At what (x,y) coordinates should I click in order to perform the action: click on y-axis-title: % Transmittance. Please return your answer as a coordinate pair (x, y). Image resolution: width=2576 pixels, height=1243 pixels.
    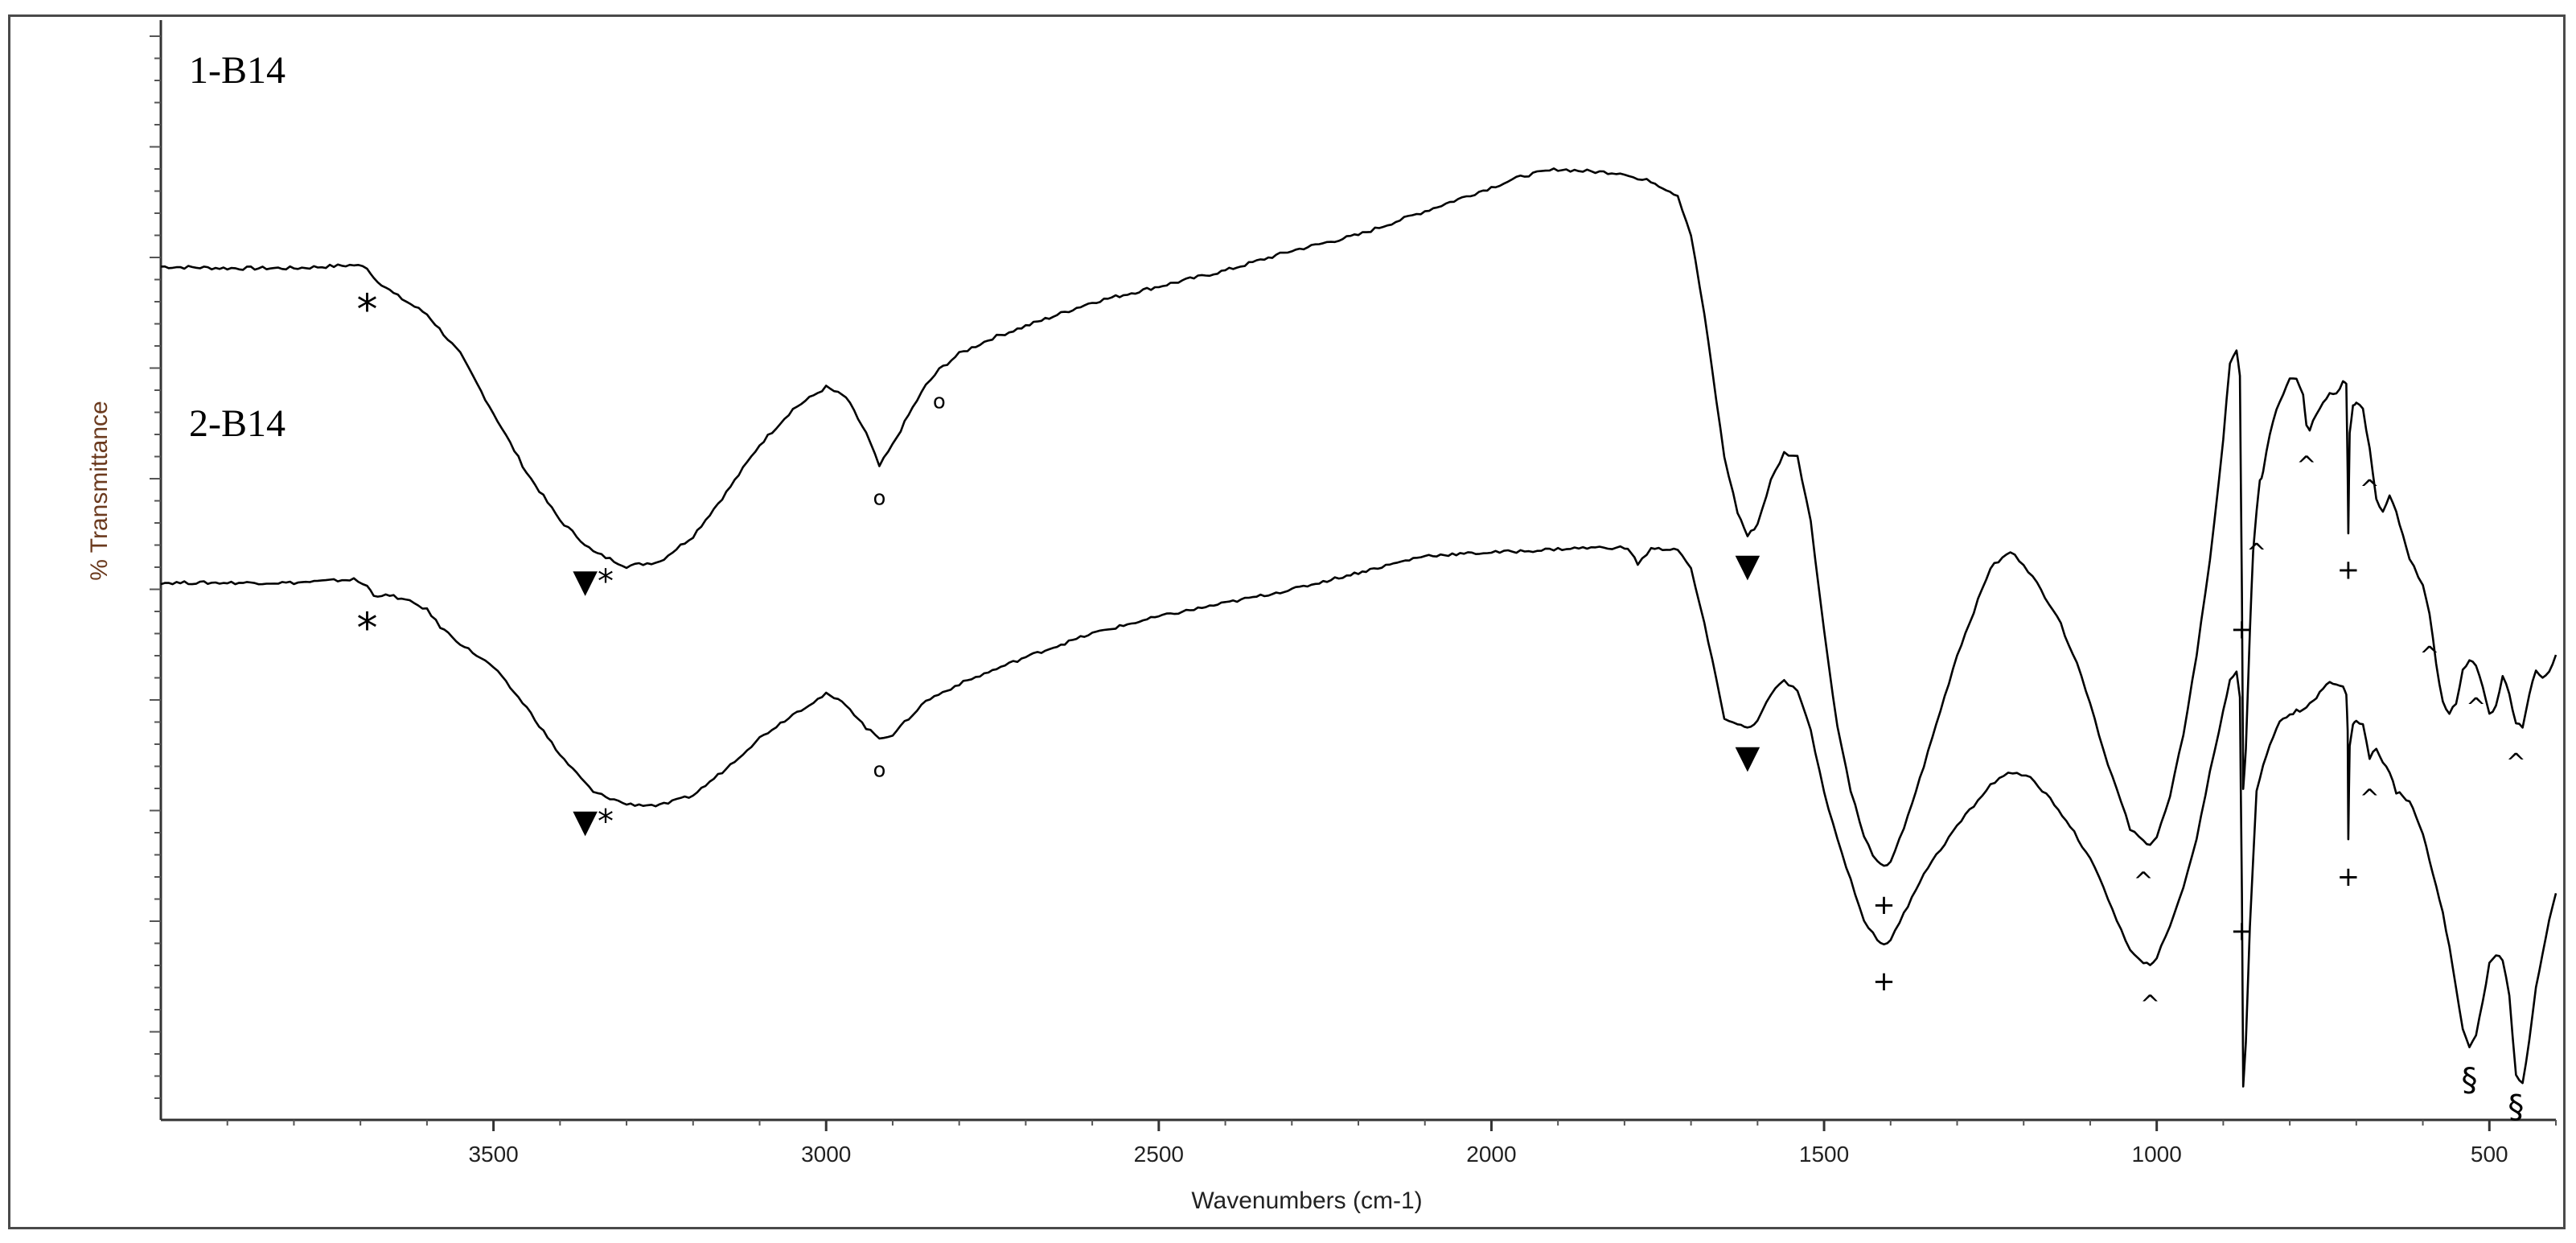
    Looking at the image, I should click on (99, 490).